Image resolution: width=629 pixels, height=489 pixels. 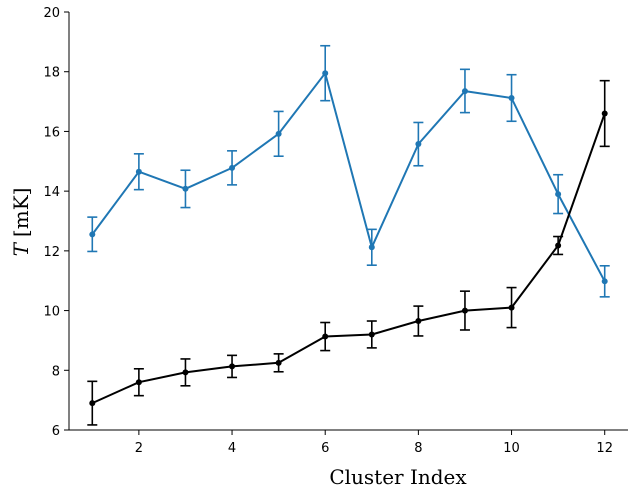 I want to click on y-tick-label: 8, so click(x=56, y=371).